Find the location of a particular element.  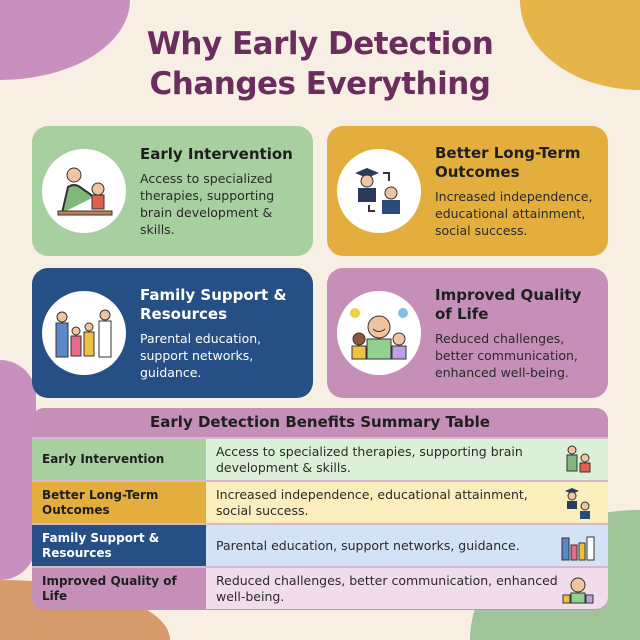

table-title: Early Detection Benefits Summary Table is located at coordinates (320, 422).